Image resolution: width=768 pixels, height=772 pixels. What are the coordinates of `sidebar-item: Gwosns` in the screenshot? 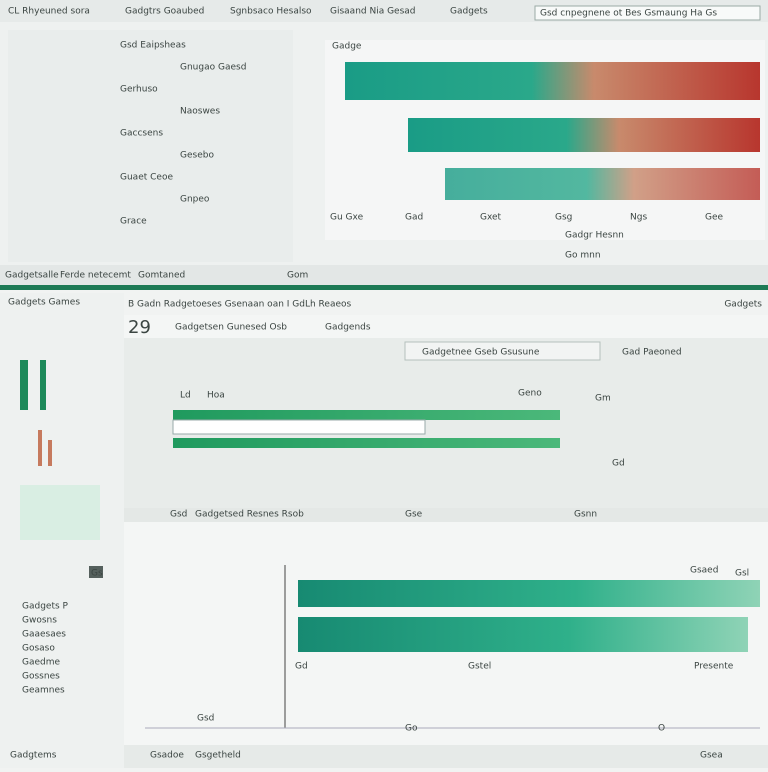 It's located at (39, 621).